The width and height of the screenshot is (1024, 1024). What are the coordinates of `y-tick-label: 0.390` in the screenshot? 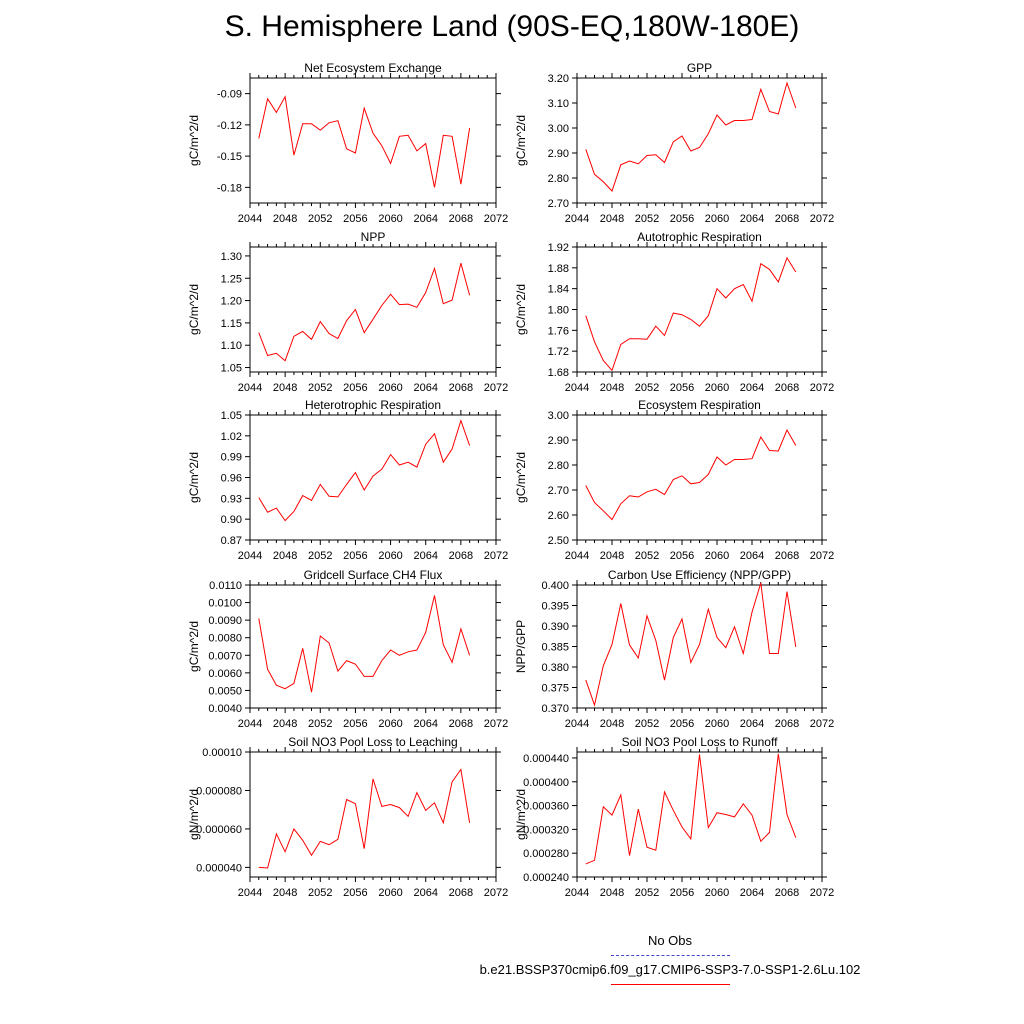 It's located at (555, 627).